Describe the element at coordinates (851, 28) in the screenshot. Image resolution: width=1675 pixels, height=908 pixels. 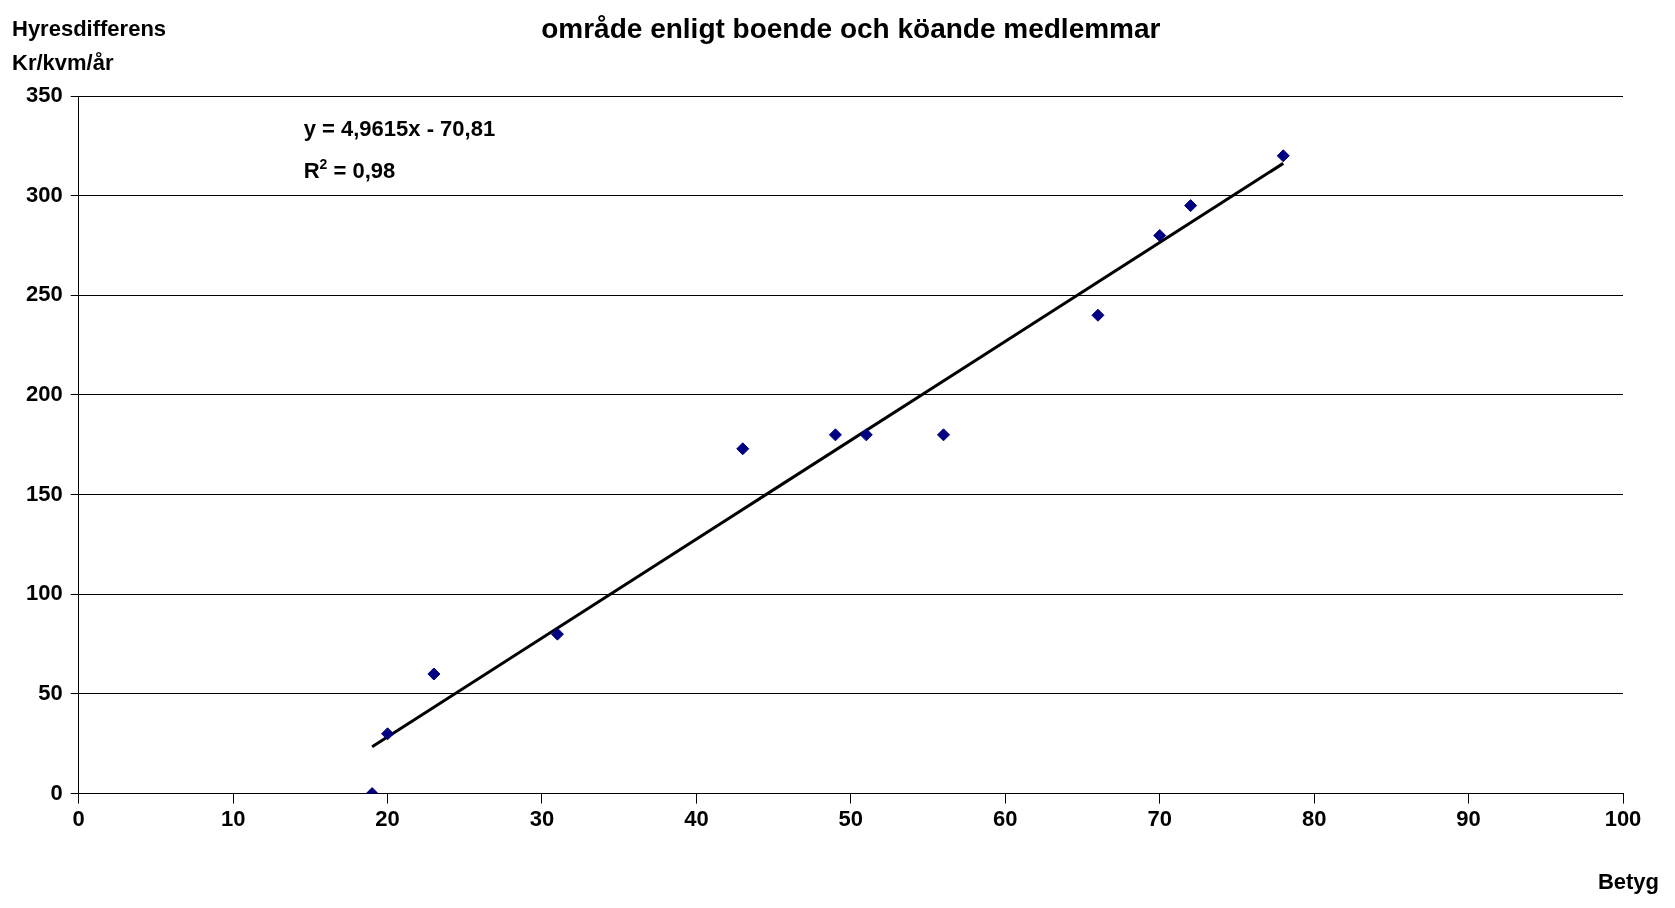
I see `chart-title: område enligt boende och köande medlemmar` at that location.